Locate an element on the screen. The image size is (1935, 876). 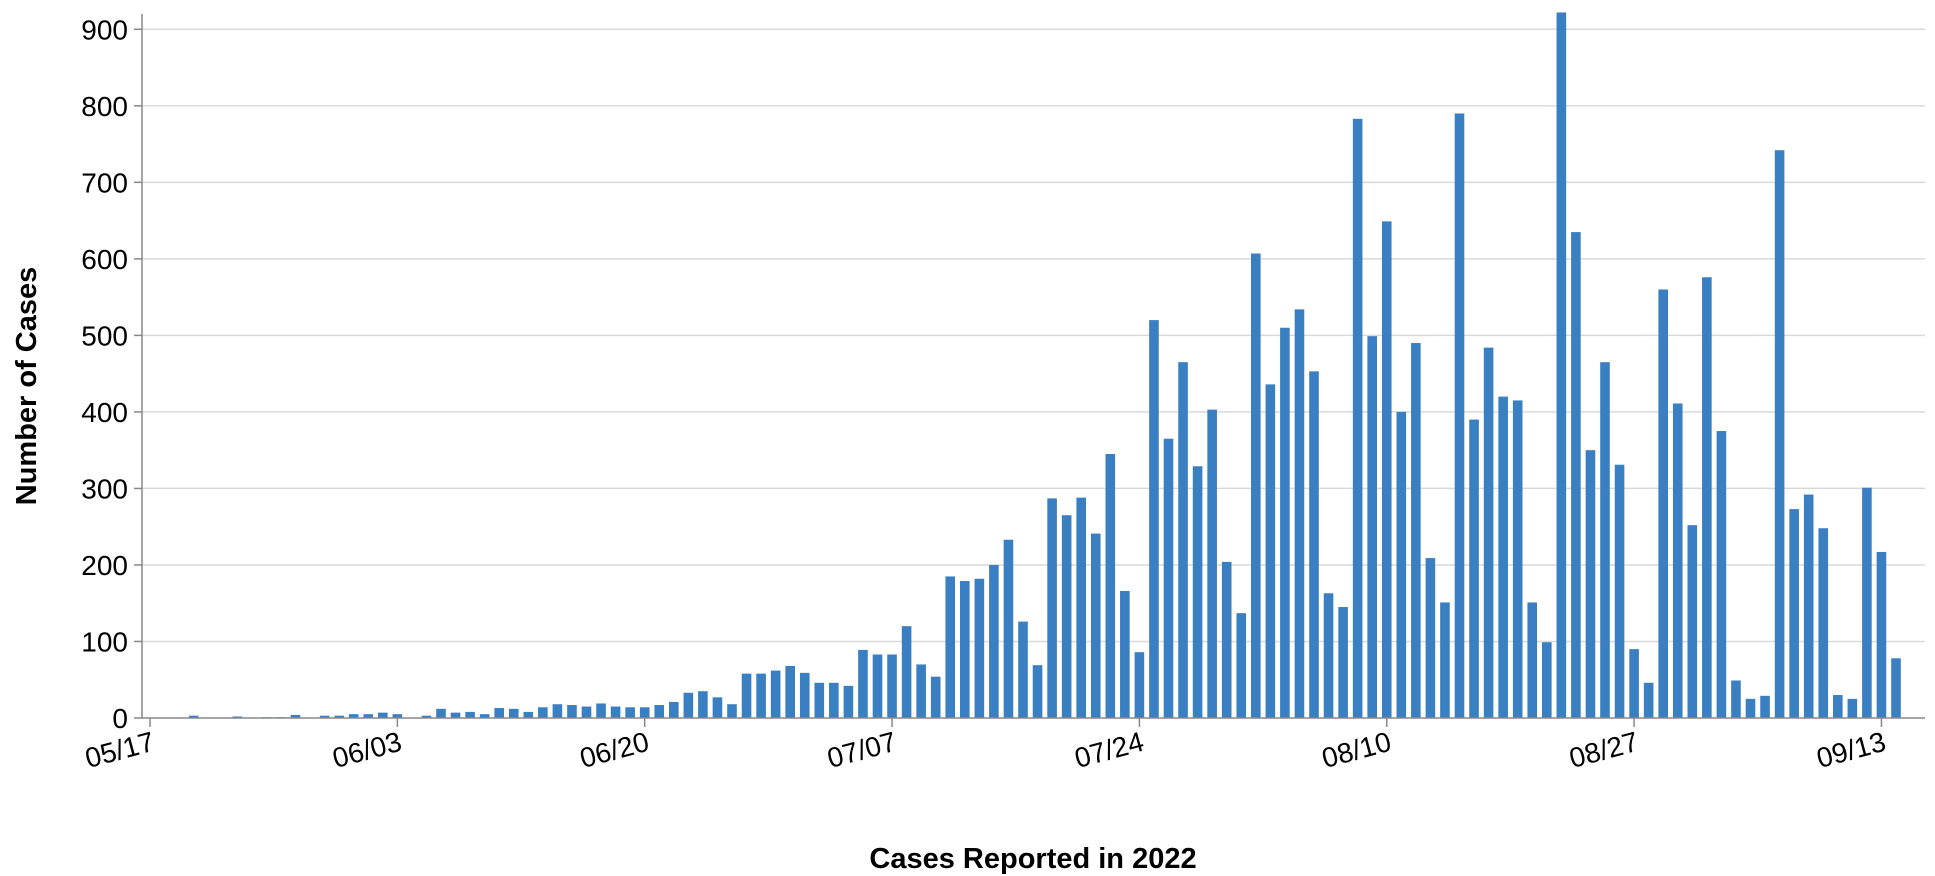
y-tick-label-200: 200 is located at coordinates (104, 565).